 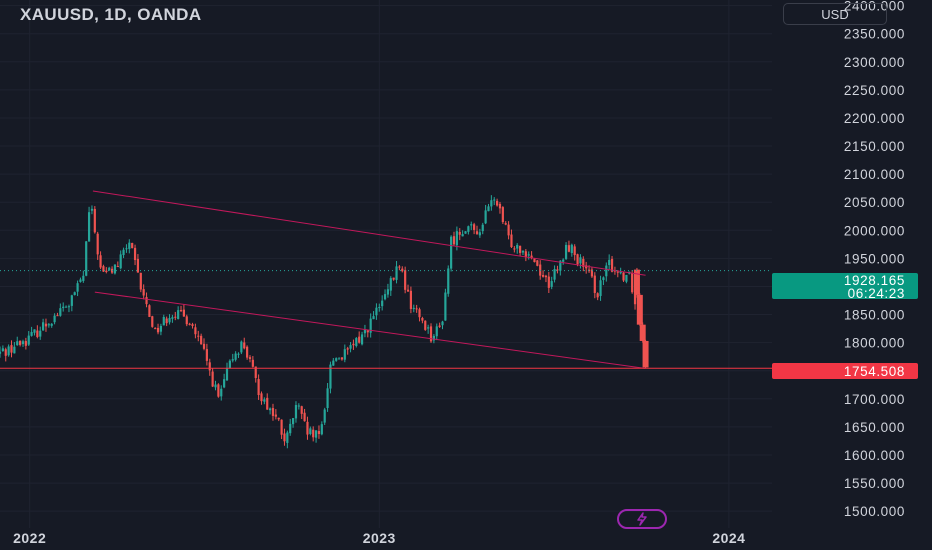 I want to click on current-price-label: 1928.165, so click(x=874, y=280).